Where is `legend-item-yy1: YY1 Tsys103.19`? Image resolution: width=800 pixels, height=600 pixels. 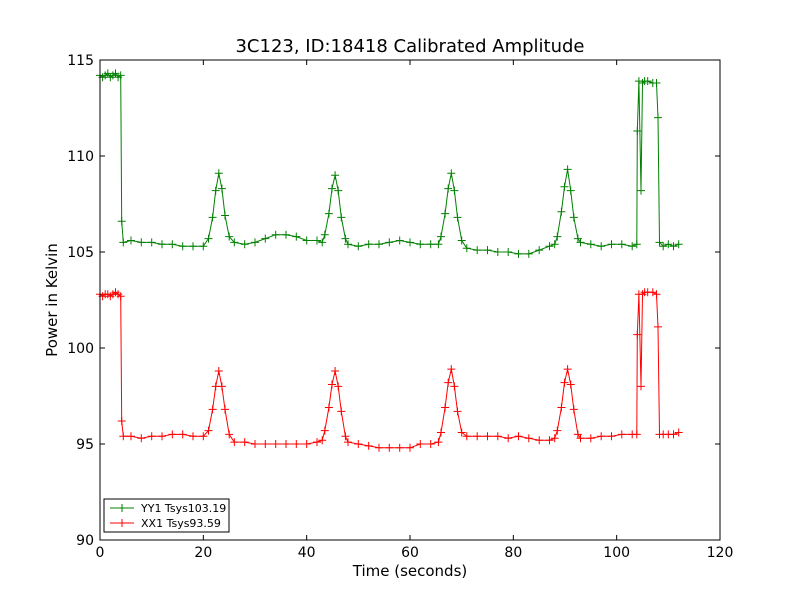
legend-item-yy1: YY1 Tsys103.19 is located at coordinates (168, 508).